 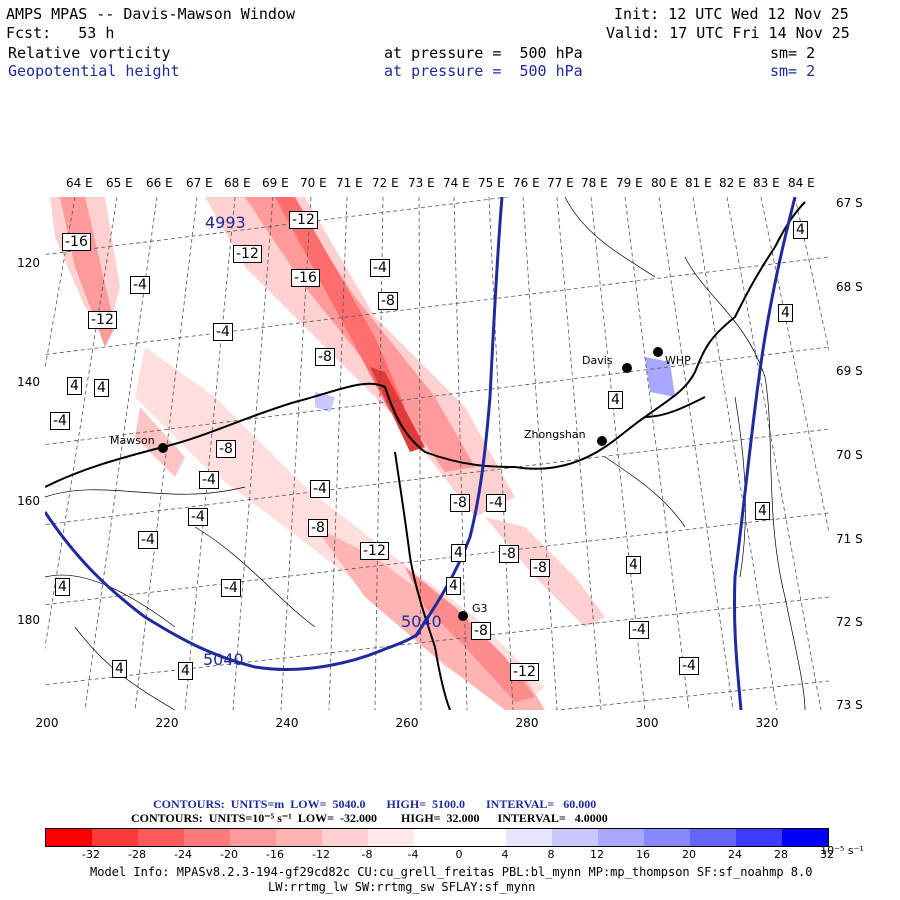 I want to click on colorbar-tick-label: 20, so click(x=689, y=854).